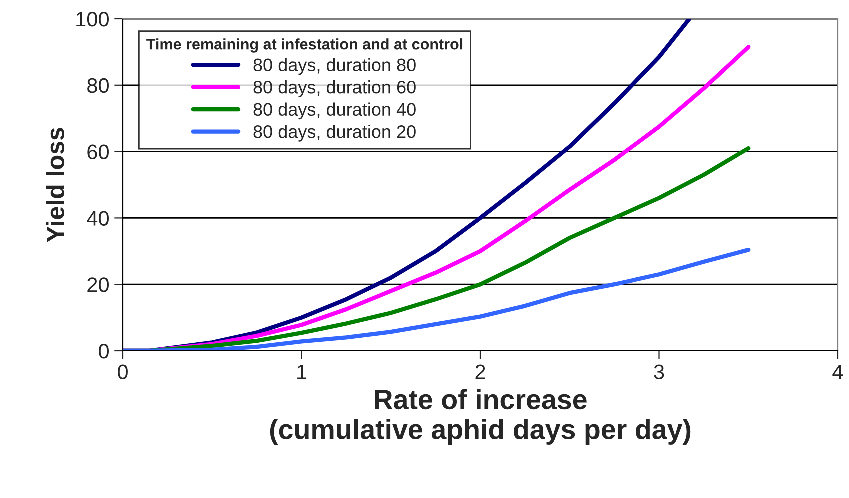 The image size is (849, 498). I want to click on x-tick-label: 4, so click(838, 372).